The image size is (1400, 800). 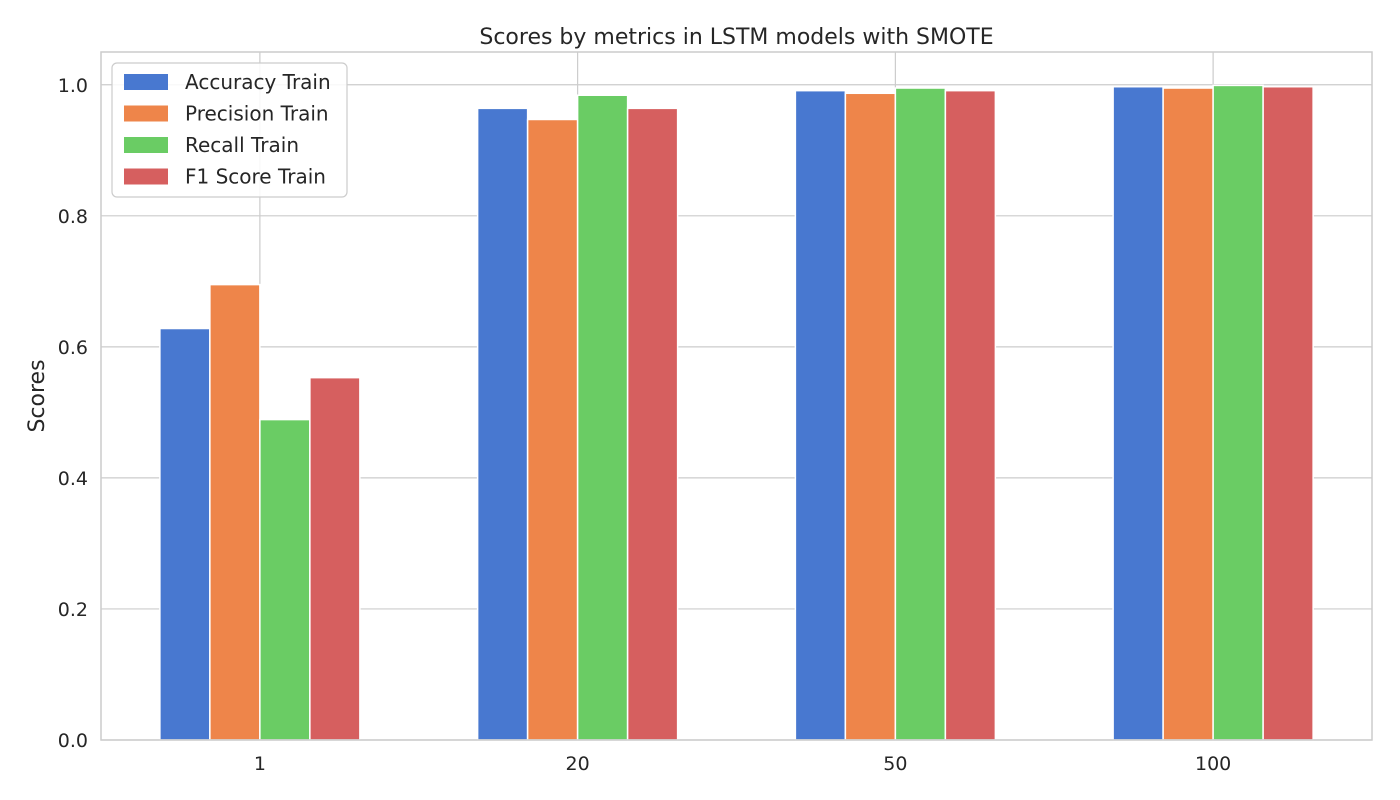 I want to click on x-tick-label: 100, so click(x=1213, y=764).